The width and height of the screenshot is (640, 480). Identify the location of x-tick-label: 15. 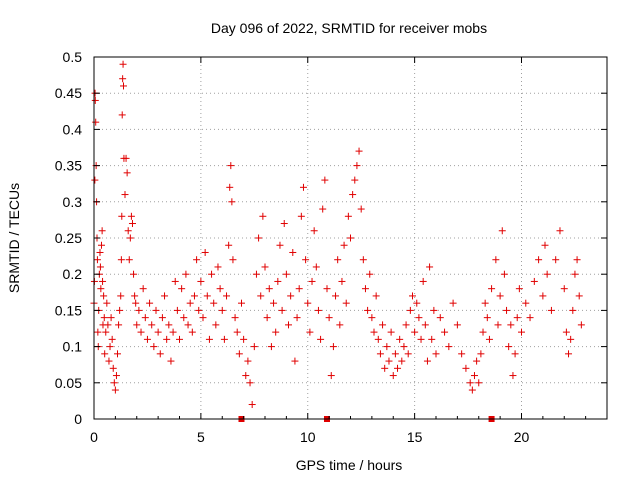
(415, 437).